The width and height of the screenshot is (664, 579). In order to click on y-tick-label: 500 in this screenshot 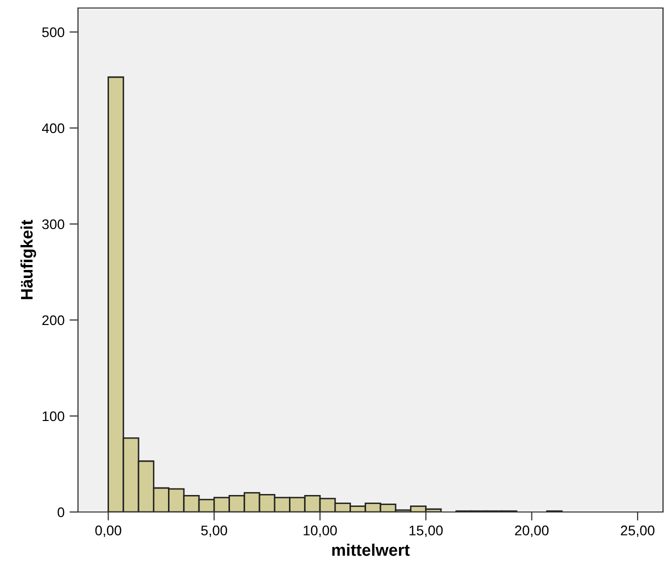, I will do `click(53, 32)`.